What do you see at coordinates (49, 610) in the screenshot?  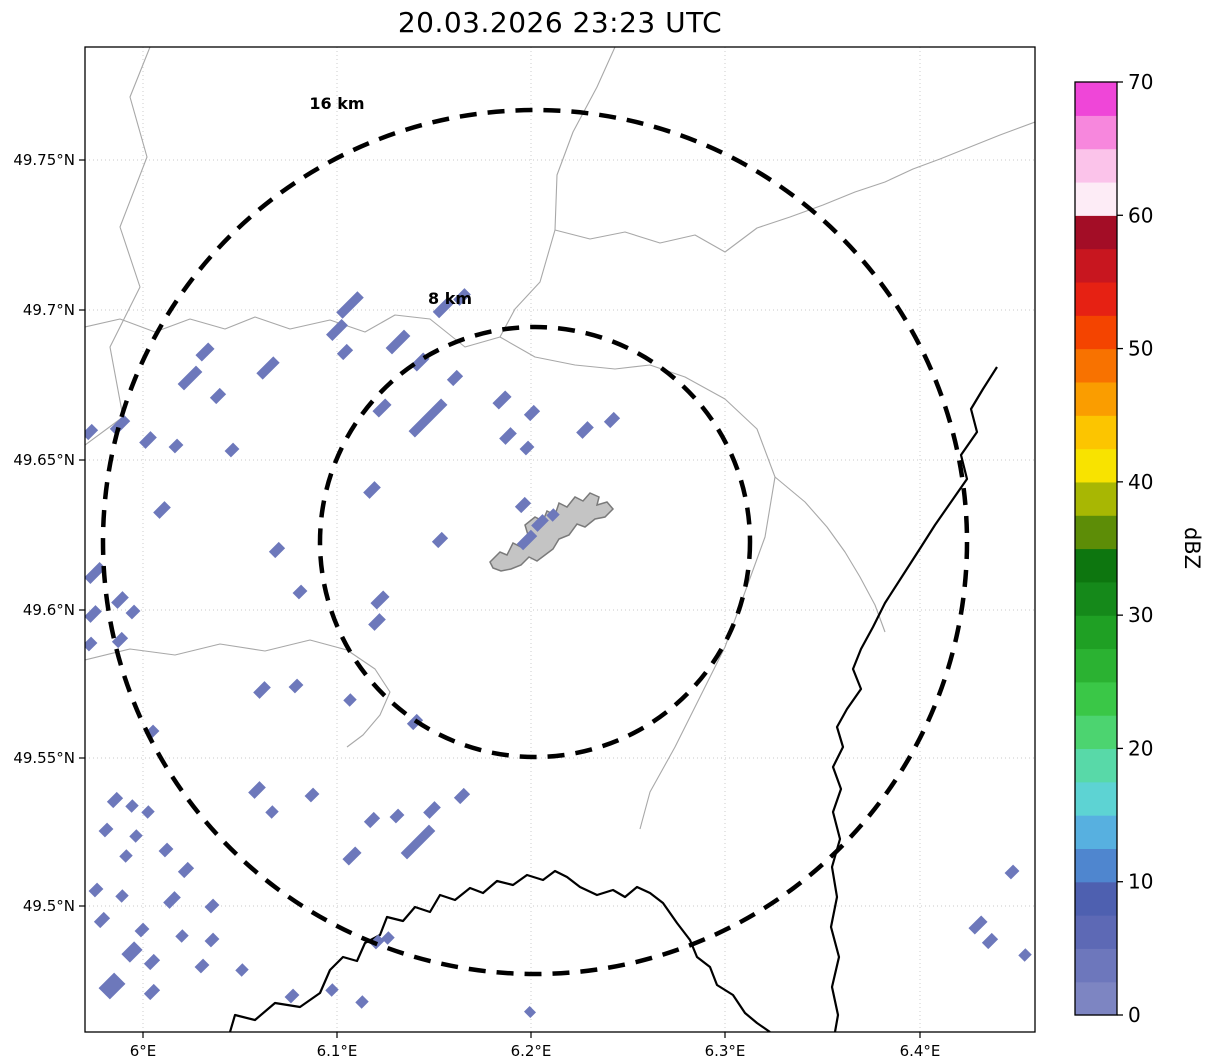 I see `lat-tick-label: 49.6°N` at bounding box center [49, 610].